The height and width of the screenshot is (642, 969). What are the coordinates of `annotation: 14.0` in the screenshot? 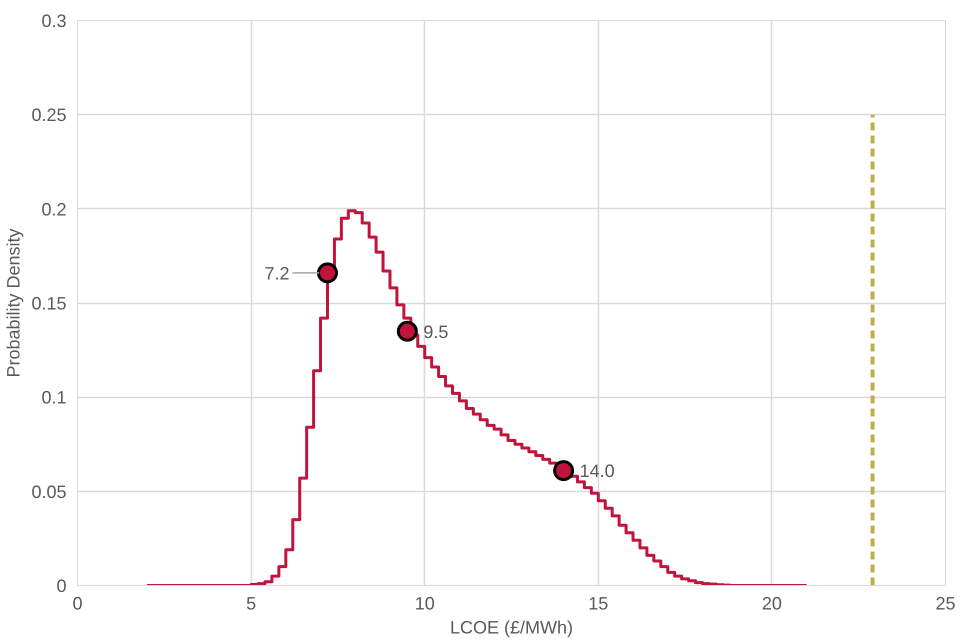 It's located at (597, 471).